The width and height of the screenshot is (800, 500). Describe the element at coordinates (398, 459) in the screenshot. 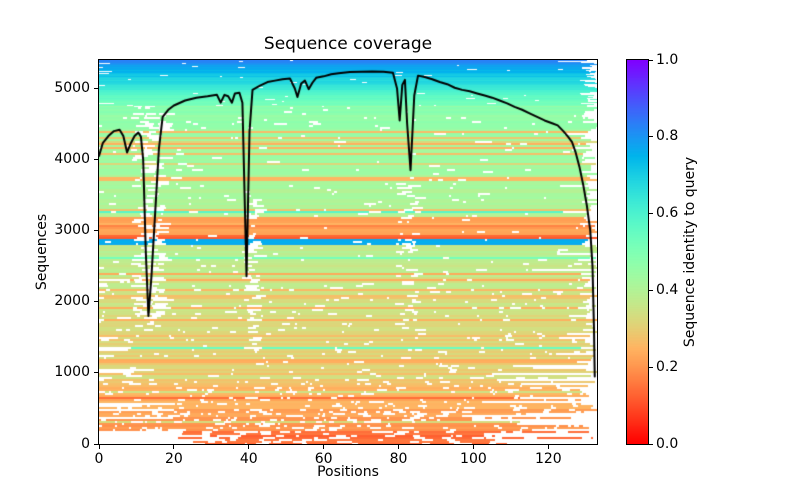

I see `x-tick-label-80: 80` at that location.